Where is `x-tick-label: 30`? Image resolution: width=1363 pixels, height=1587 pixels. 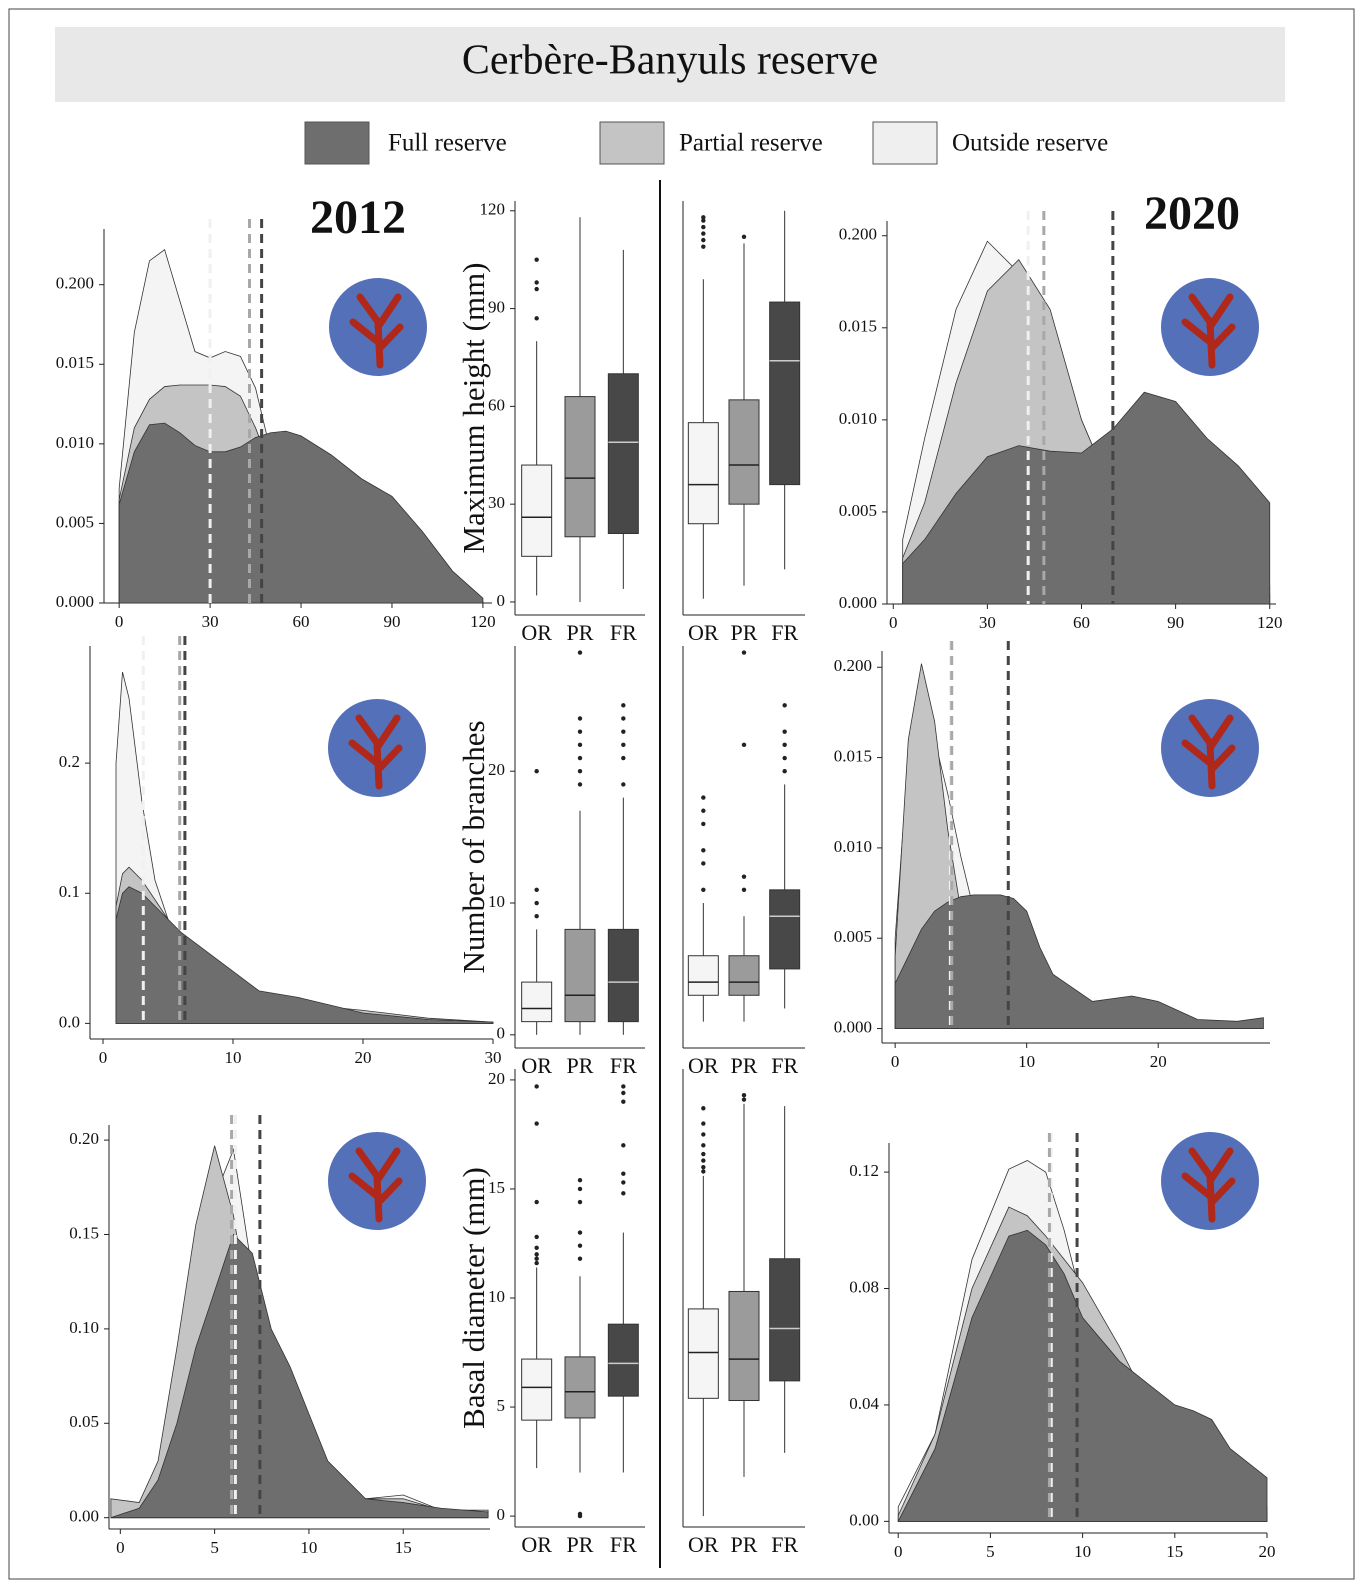
x-tick-label: 30 is located at coordinates (210, 621).